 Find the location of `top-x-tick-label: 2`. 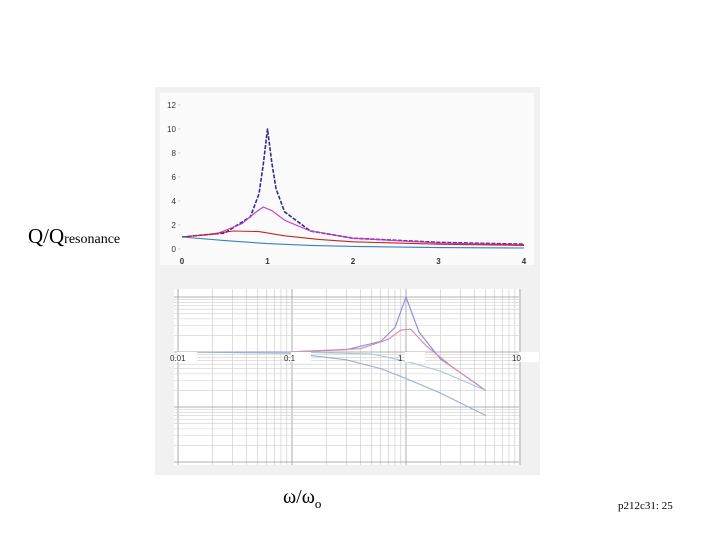

top-x-tick-label: 2 is located at coordinates (353, 261).